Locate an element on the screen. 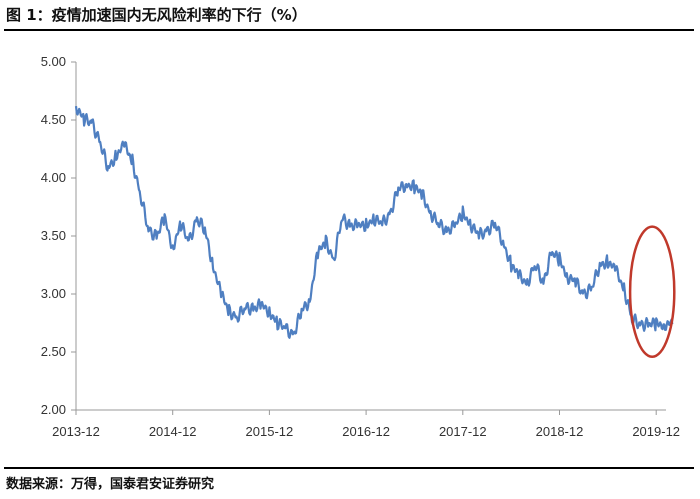 The width and height of the screenshot is (700, 499). y-tick-label: 3.50 is located at coordinates (53, 235).